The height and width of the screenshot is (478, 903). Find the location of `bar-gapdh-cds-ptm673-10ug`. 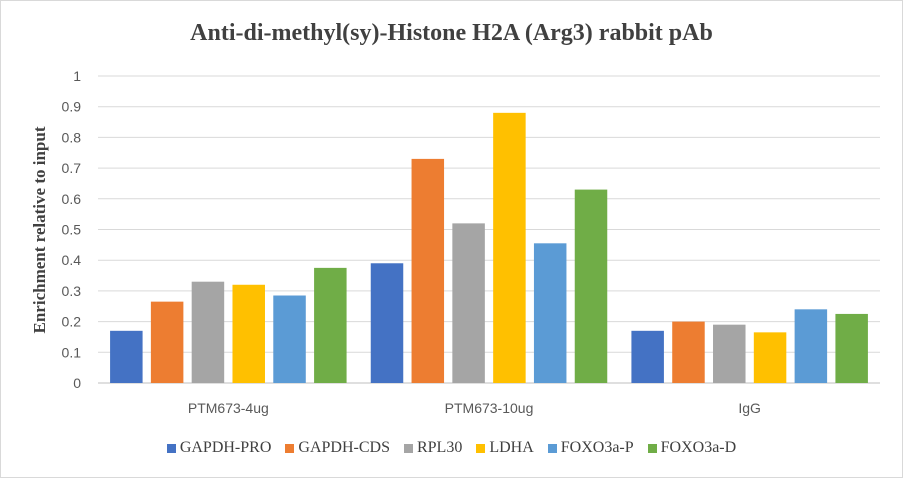

bar-gapdh-cds-ptm673-10ug is located at coordinates (428, 270).